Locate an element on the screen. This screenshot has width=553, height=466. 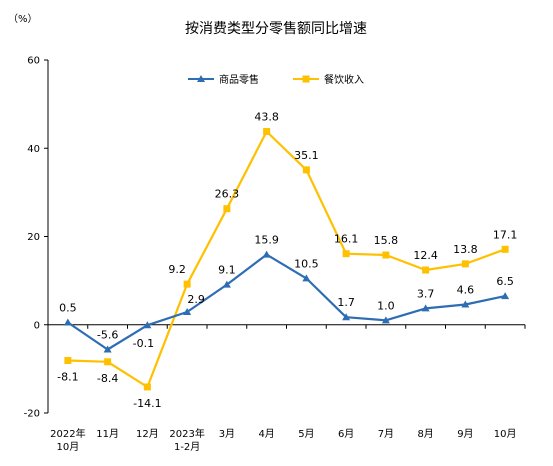
y-tick-label: -20 is located at coordinates (32, 414).